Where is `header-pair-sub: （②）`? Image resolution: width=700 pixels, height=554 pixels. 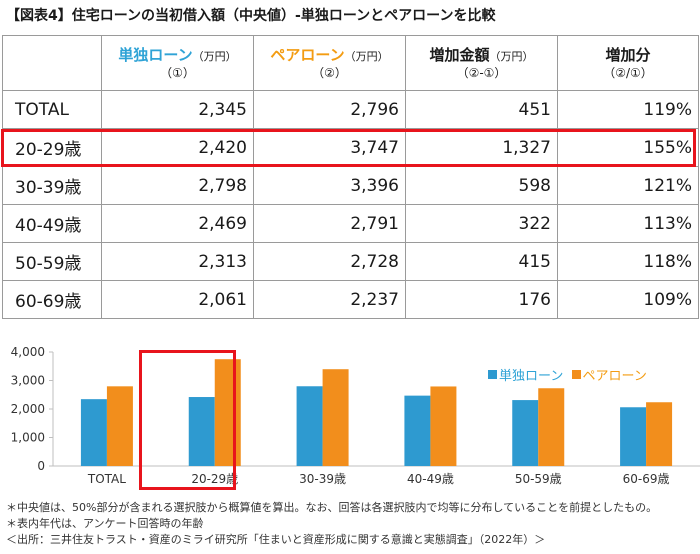 header-pair-sub: （②） is located at coordinates (329, 72).